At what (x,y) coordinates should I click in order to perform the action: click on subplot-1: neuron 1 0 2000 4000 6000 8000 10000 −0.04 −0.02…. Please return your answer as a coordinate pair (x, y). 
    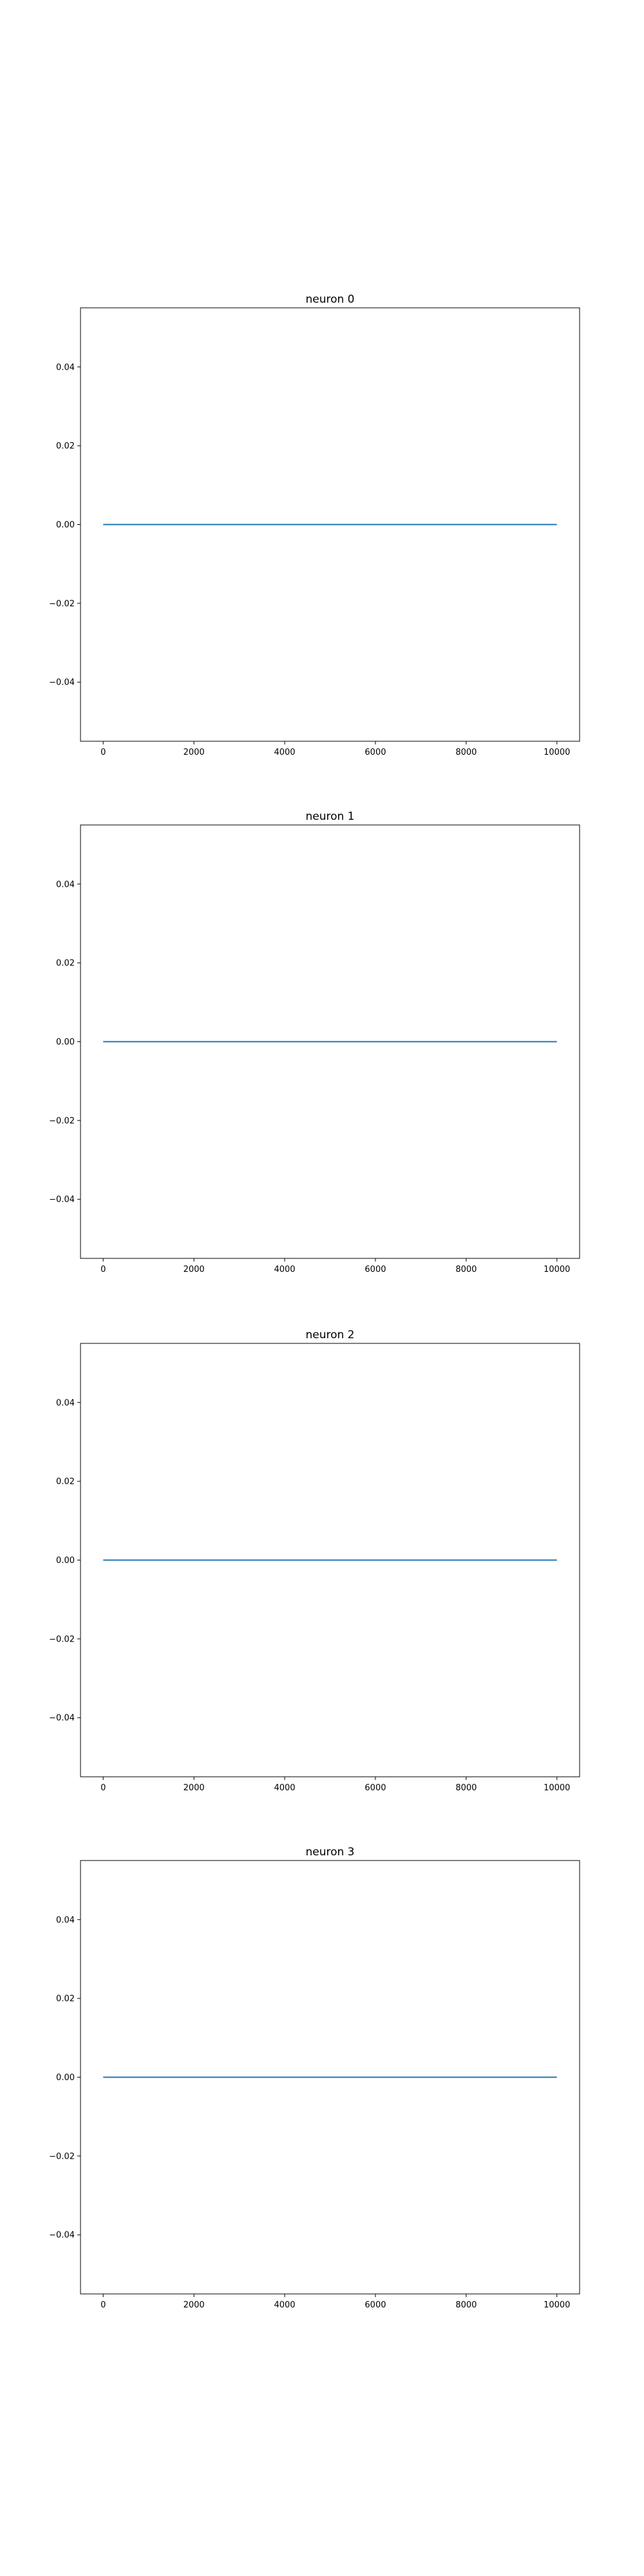
    Looking at the image, I should click on (314, 1042).